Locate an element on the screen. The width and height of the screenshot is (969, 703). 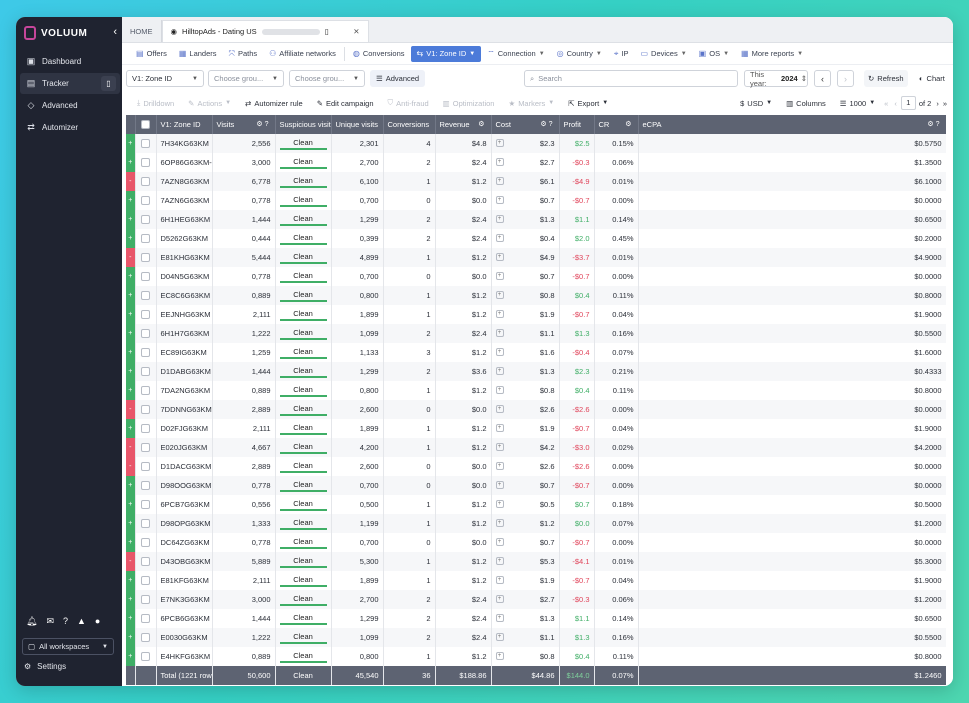
header-cr: CR ⚙ is located at coordinates (616, 124).